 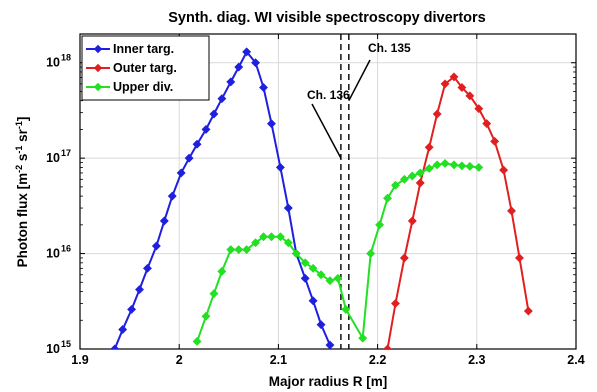 What do you see at coordinates (19, 169) in the screenshot?
I see `y-axis-label-sup1: -2` at bounding box center [19, 169].